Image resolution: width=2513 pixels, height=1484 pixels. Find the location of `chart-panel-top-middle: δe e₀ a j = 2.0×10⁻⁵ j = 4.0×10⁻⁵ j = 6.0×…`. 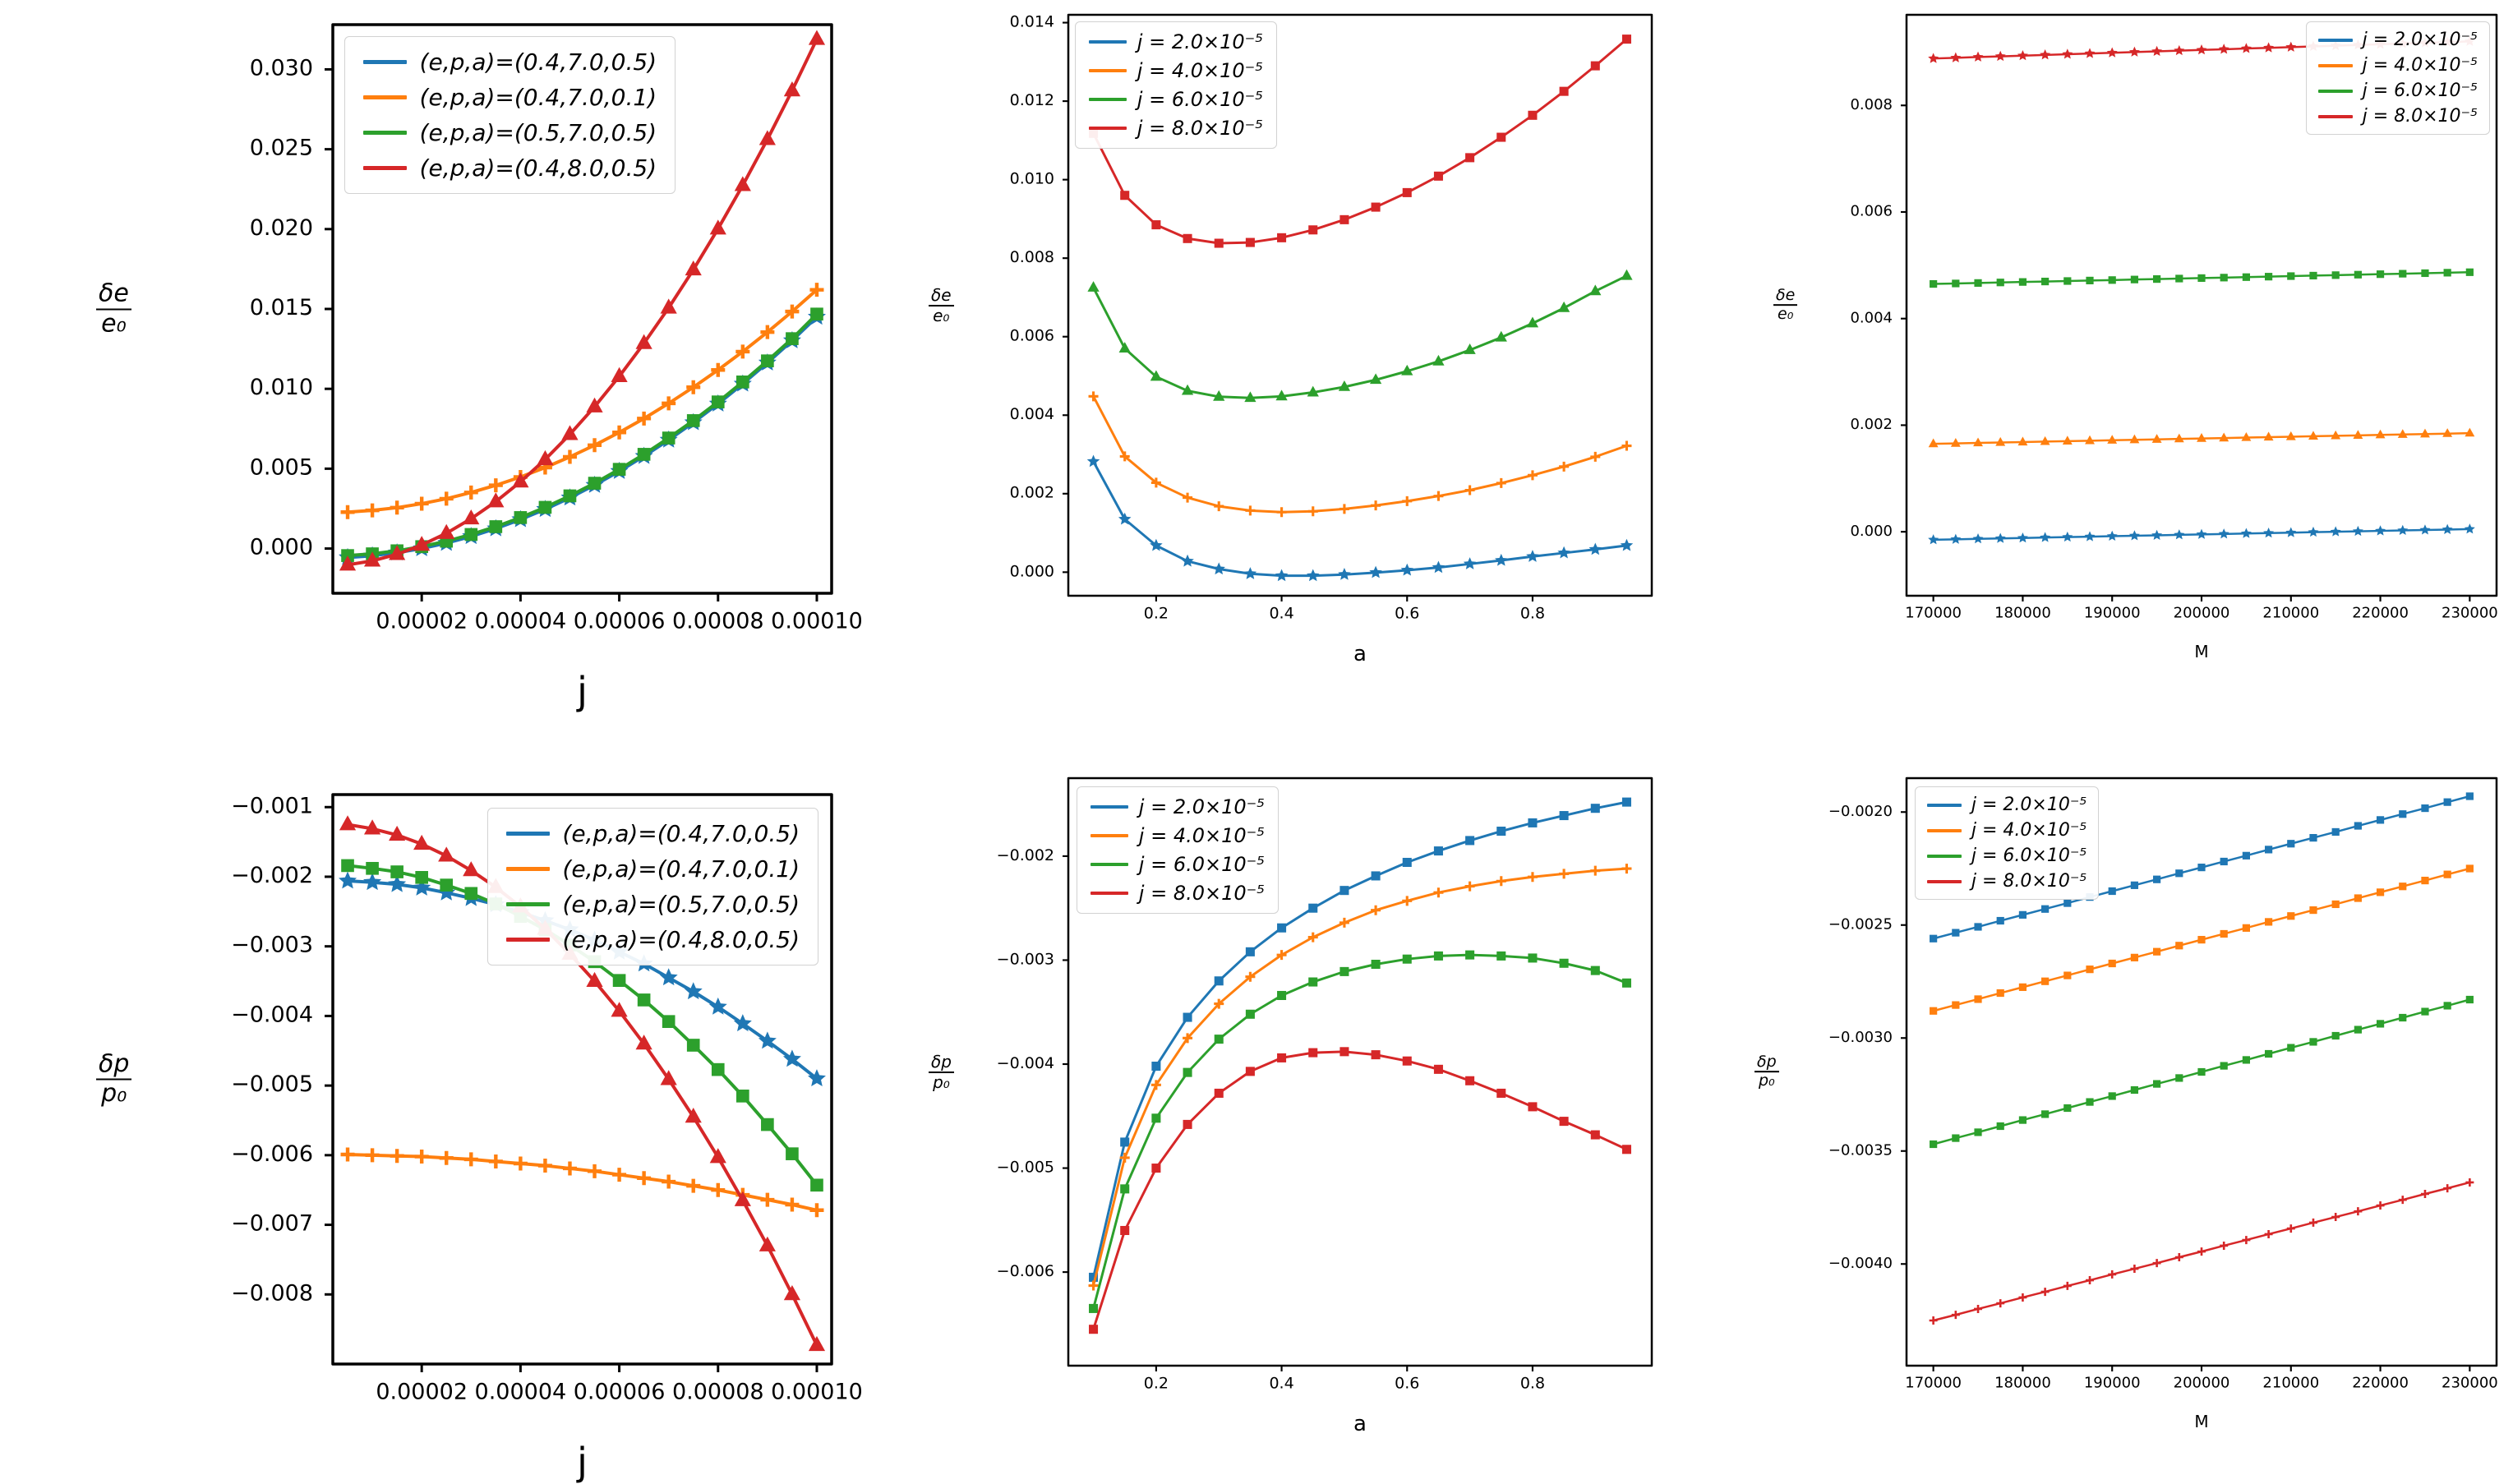

chart-panel-top-middle: δe e₀ a j = 2.0×10⁻⁵ j = 4.0×10⁻⁵ j = 6.0×… is located at coordinates (1278, 341).